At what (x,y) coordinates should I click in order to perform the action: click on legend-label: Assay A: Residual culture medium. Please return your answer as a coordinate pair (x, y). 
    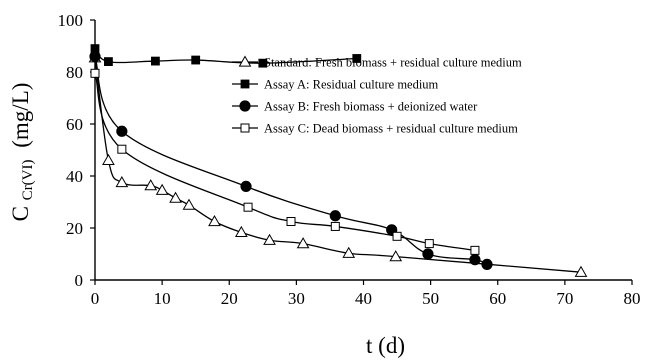
    Looking at the image, I should click on (351, 85).